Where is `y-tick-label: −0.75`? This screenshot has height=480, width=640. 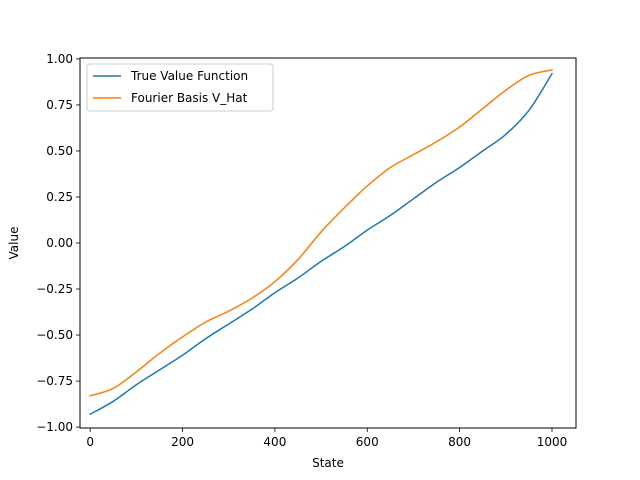 y-tick-label: −0.75 is located at coordinates (54, 381).